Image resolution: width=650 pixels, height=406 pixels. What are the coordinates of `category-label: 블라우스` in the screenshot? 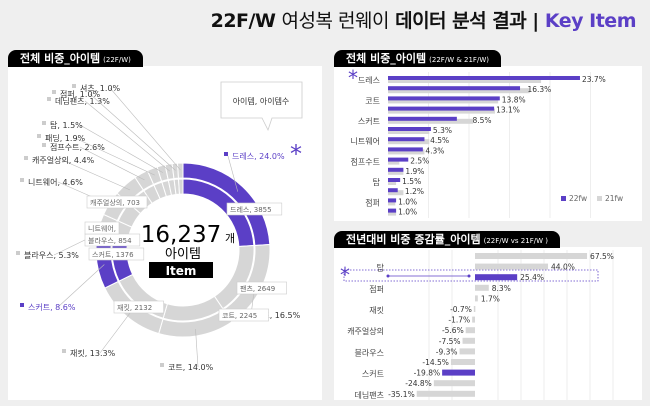 It's located at (369, 352).